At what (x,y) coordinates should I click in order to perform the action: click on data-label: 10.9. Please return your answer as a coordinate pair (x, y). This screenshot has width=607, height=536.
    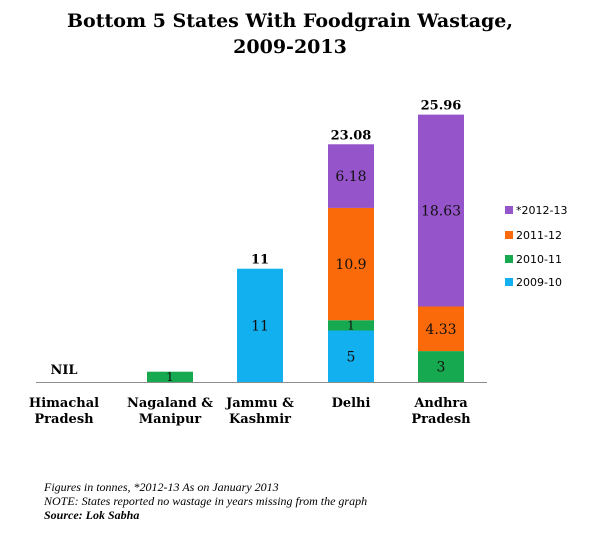
    Looking at the image, I should click on (350, 265).